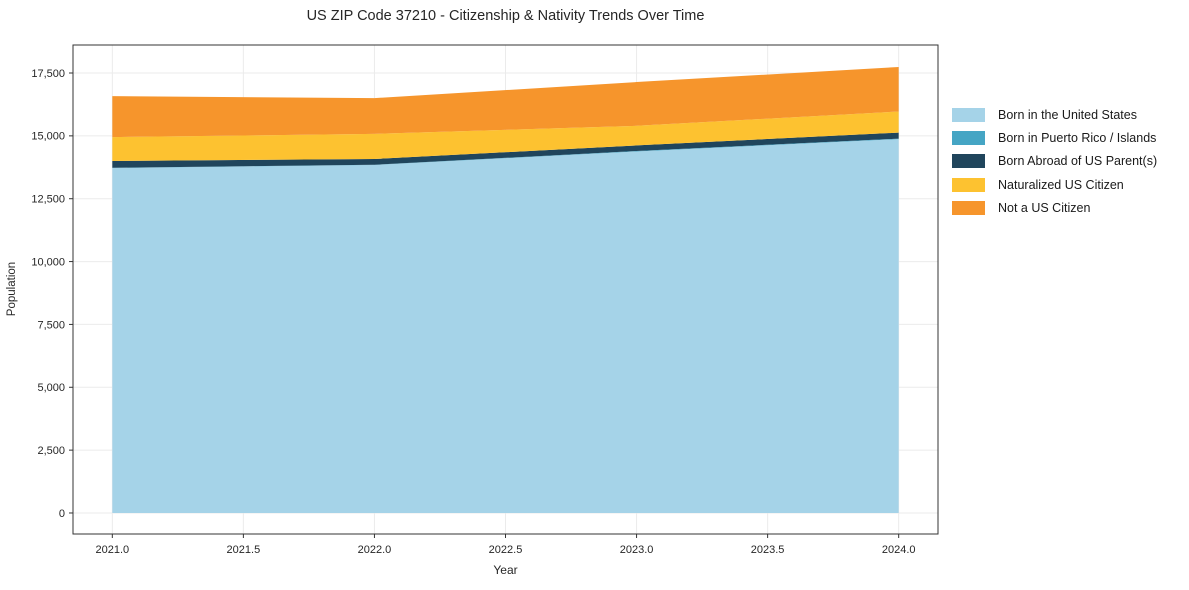 Image resolution: width=1189 pixels, height=590 pixels. Describe the element at coordinates (48, 200) in the screenshot. I see `y-tick-label: 12,500` at that location.